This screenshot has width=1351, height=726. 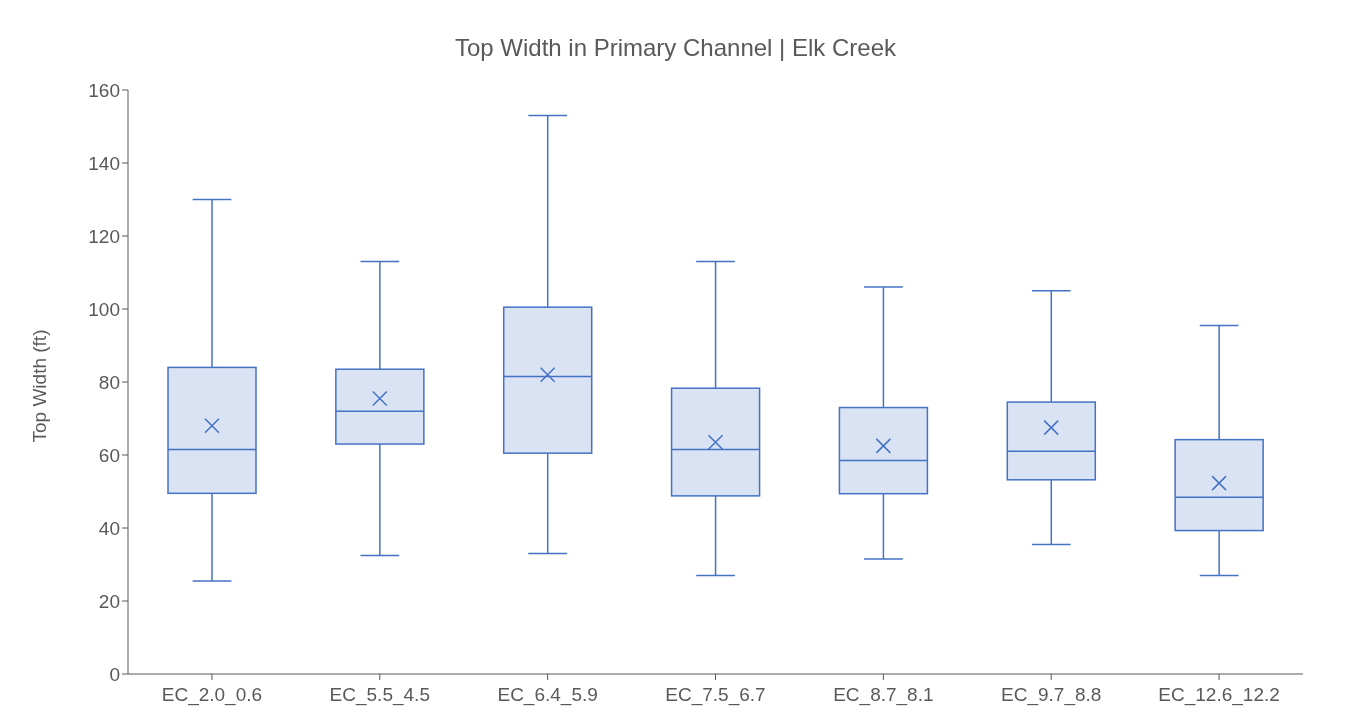 I want to click on y-tick-label: 140, so click(x=104, y=163).